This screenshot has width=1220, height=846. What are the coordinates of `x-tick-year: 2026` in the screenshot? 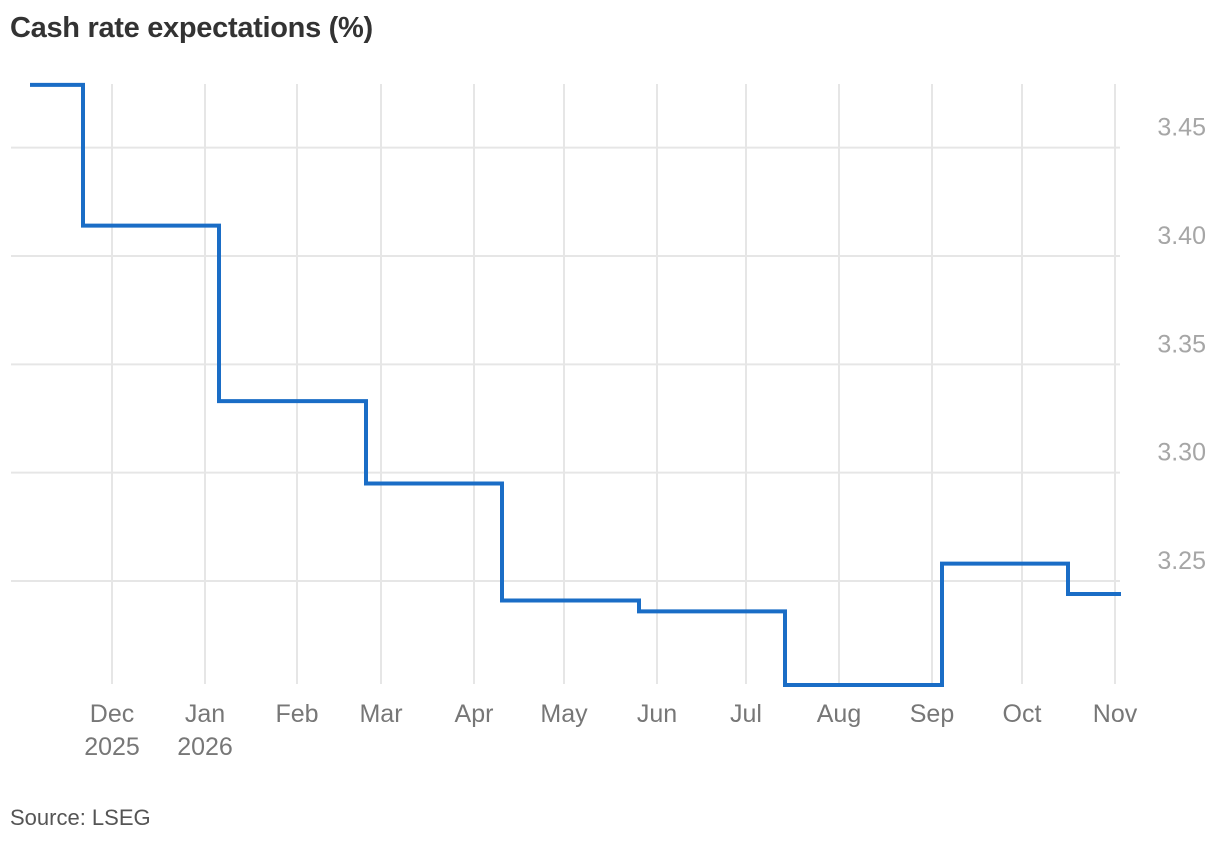 It's located at (205, 747).